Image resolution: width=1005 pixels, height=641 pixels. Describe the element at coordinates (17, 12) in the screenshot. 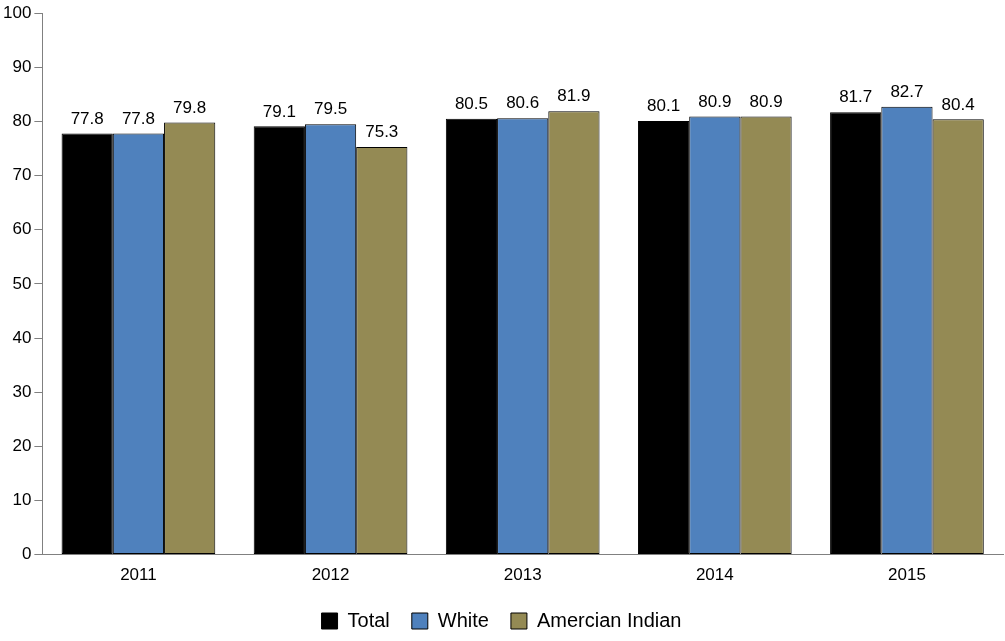

I see `y-tick-label: 100` at that location.